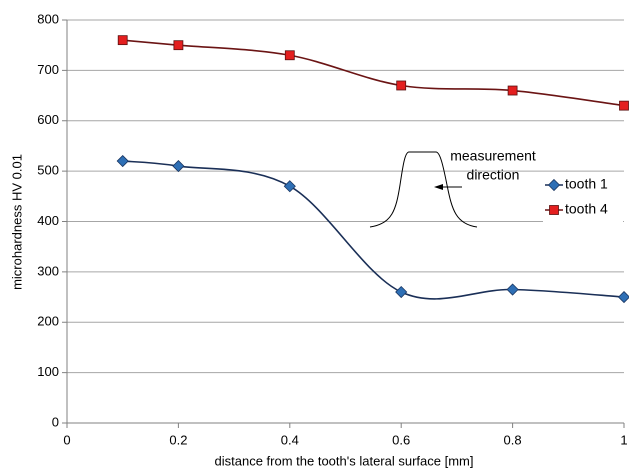 Image resolution: width=629 pixels, height=470 pixels. I want to click on x-tick-label: 0, so click(66, 439).